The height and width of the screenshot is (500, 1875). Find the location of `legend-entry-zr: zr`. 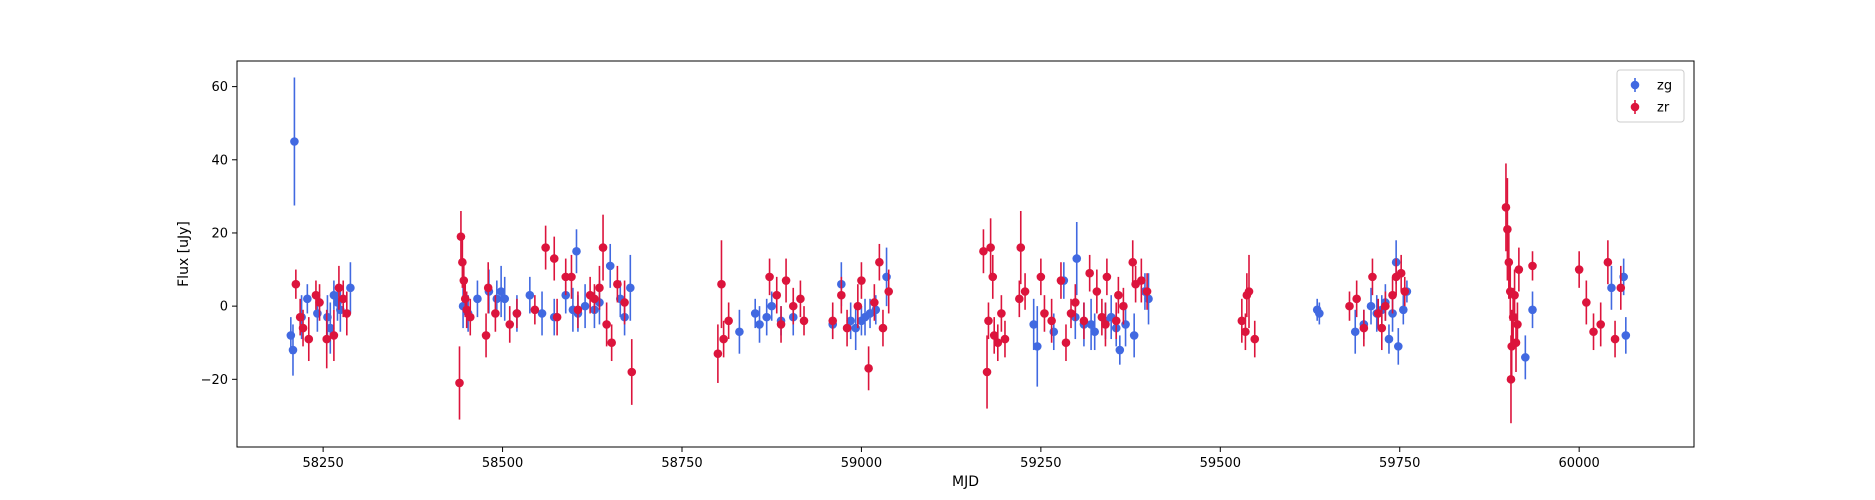

legend-entry-zr: zr is located at coordinates (1650, 108).